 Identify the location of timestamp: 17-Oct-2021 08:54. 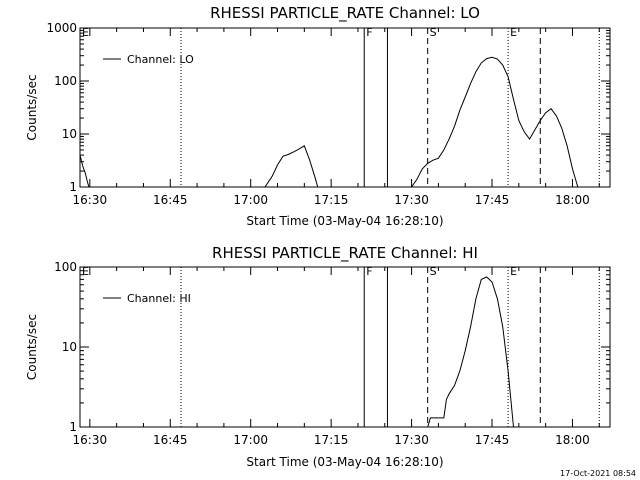
(598, 473).